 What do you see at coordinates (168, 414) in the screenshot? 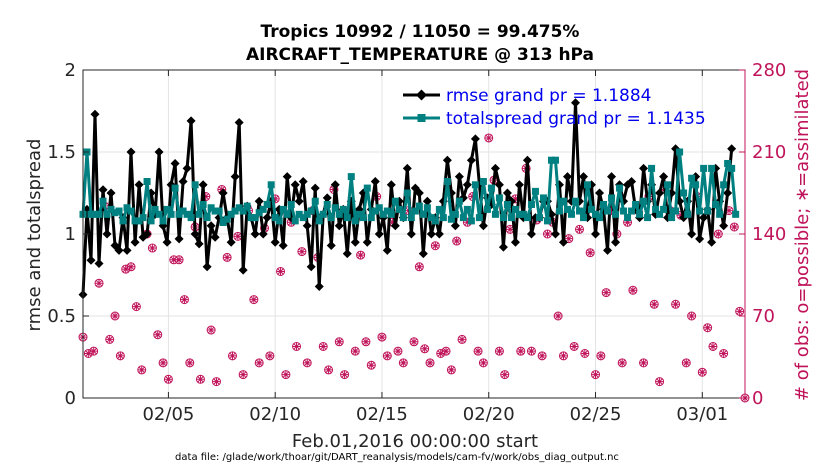
I see `x-tick-label: 02/05` at bounding box center [168, 414].